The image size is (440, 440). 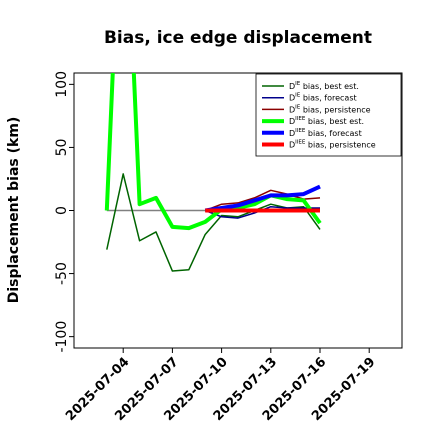 What do you see at coordinates (14, 210) in the screenshot?
I see `y-axis-label: Displacement bias (km)` at bounding box center [14, 210].